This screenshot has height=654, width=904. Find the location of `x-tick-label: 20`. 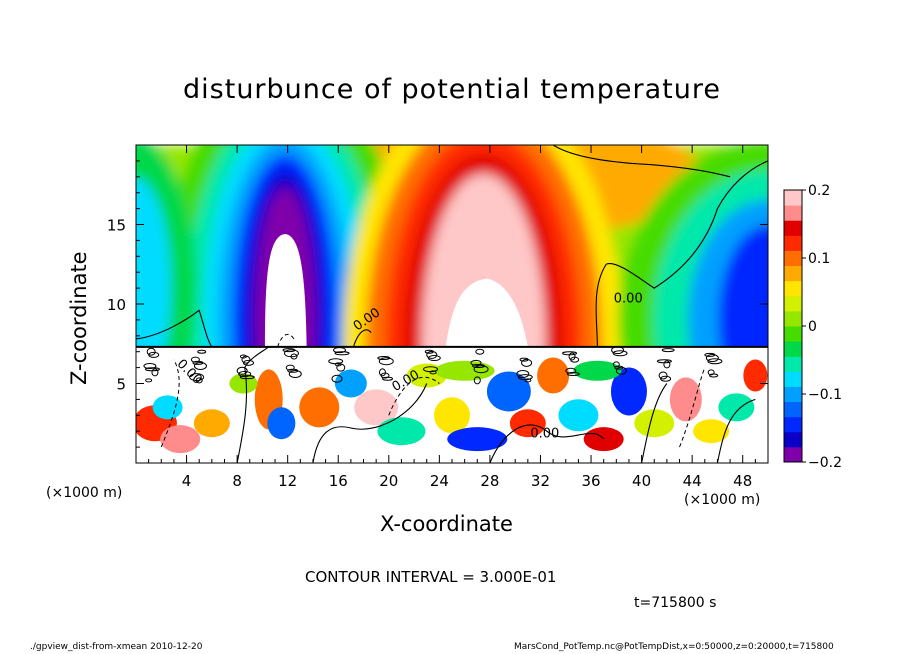

x-tick-label: 20 is located at coordinates (388, 481).